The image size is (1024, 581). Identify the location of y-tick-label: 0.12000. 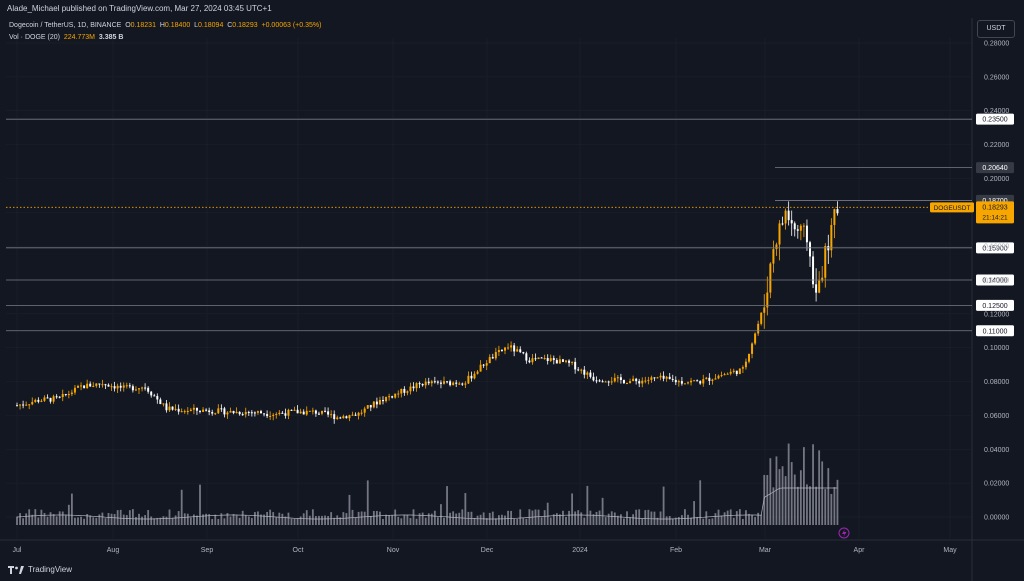
(996, 314).